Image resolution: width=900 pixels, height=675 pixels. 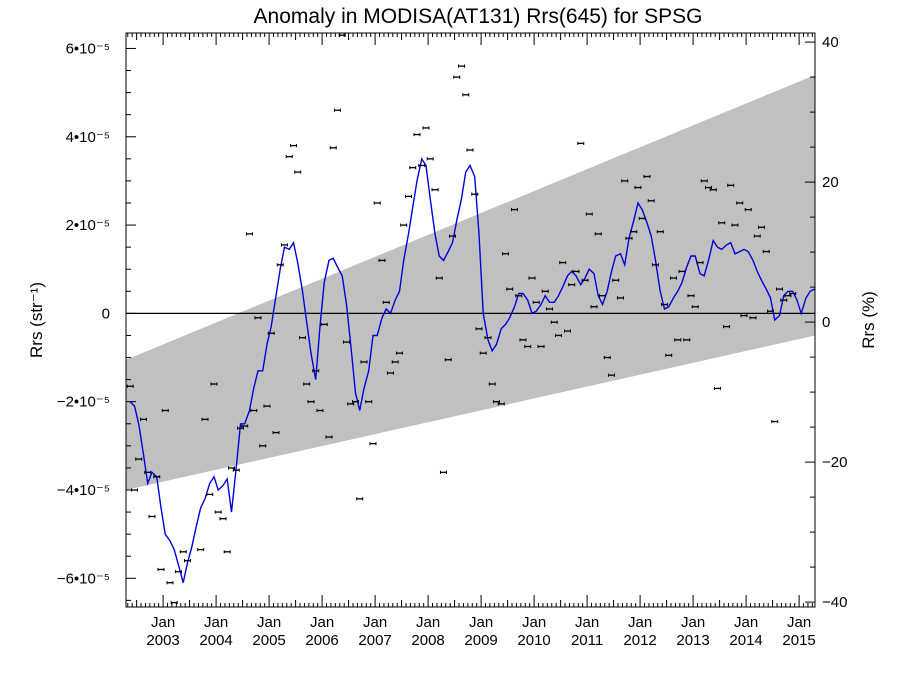 I want to click on y-tick-label: 4•10⁻⁵, so click(x=88, y=137).